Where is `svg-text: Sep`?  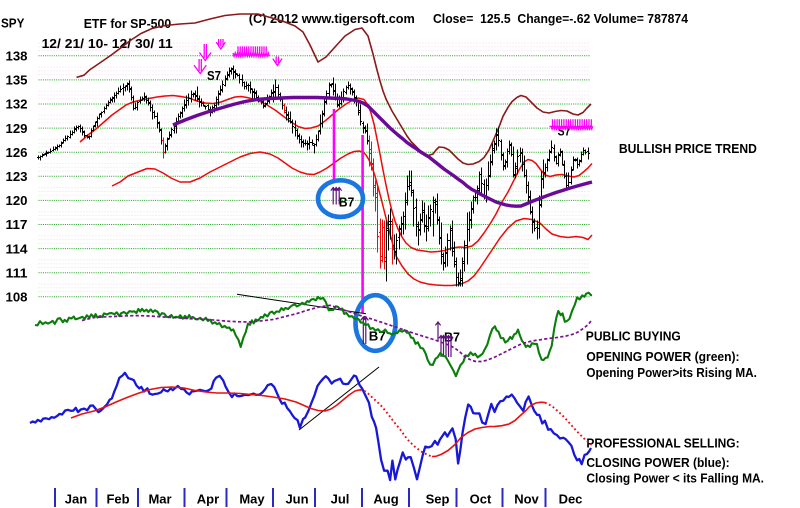 svg-text: Sep is located at coordinates (438, 499).